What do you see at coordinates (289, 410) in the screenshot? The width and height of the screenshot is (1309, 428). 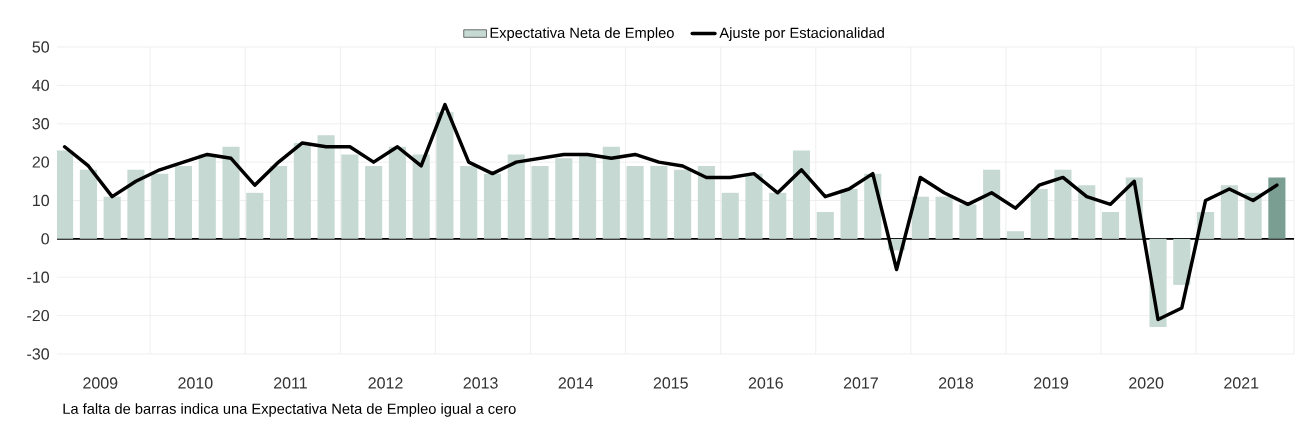 I see `text: La falta de barras indica una Expectativa Neta de Empleo igual a cero` at bounding box center [289, 410].